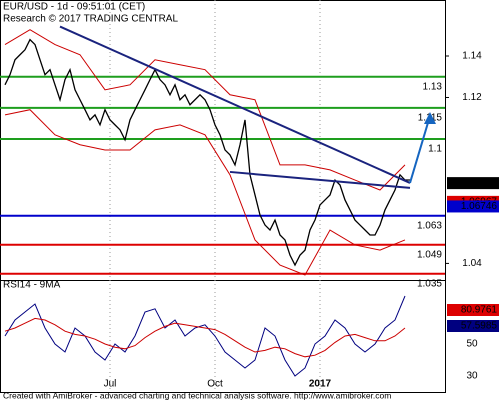 The width and height of the screenshot is (500, 400). I want to click on price-box-label: 1.07871, so click(479, 183).